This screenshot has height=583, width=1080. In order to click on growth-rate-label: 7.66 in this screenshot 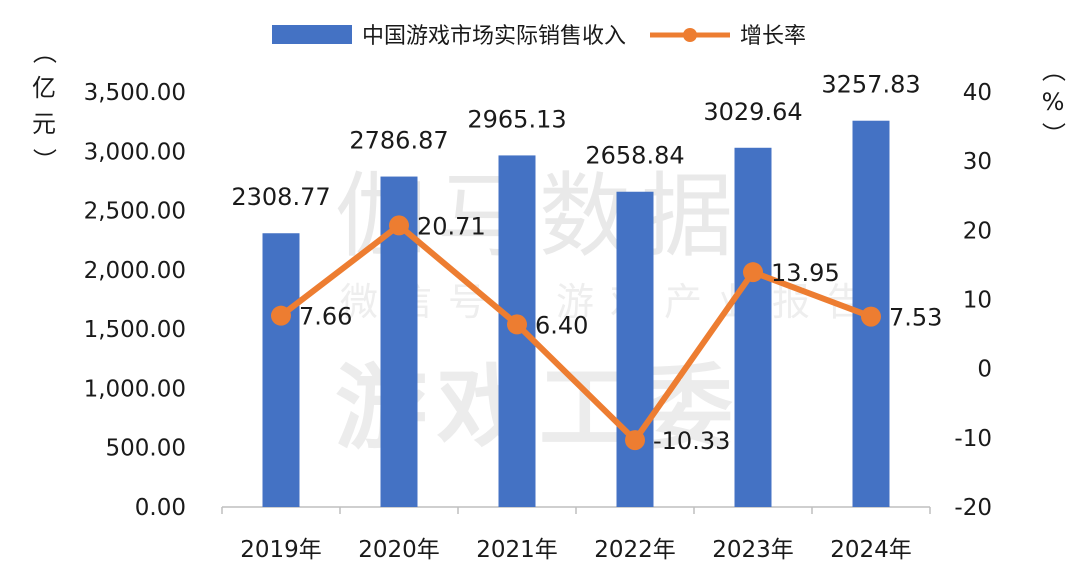, I will do `click(325, 317)`.